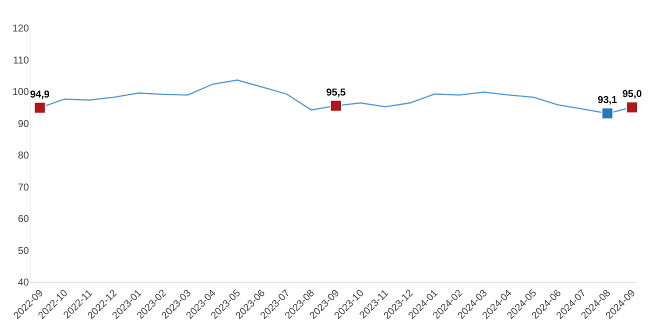 The height and width of the screenshot is (334, 650). What do you see at coordinates (24, 188) in the screenshot?
I see `y-tick-label: 70` at bounding box center [24, 188].